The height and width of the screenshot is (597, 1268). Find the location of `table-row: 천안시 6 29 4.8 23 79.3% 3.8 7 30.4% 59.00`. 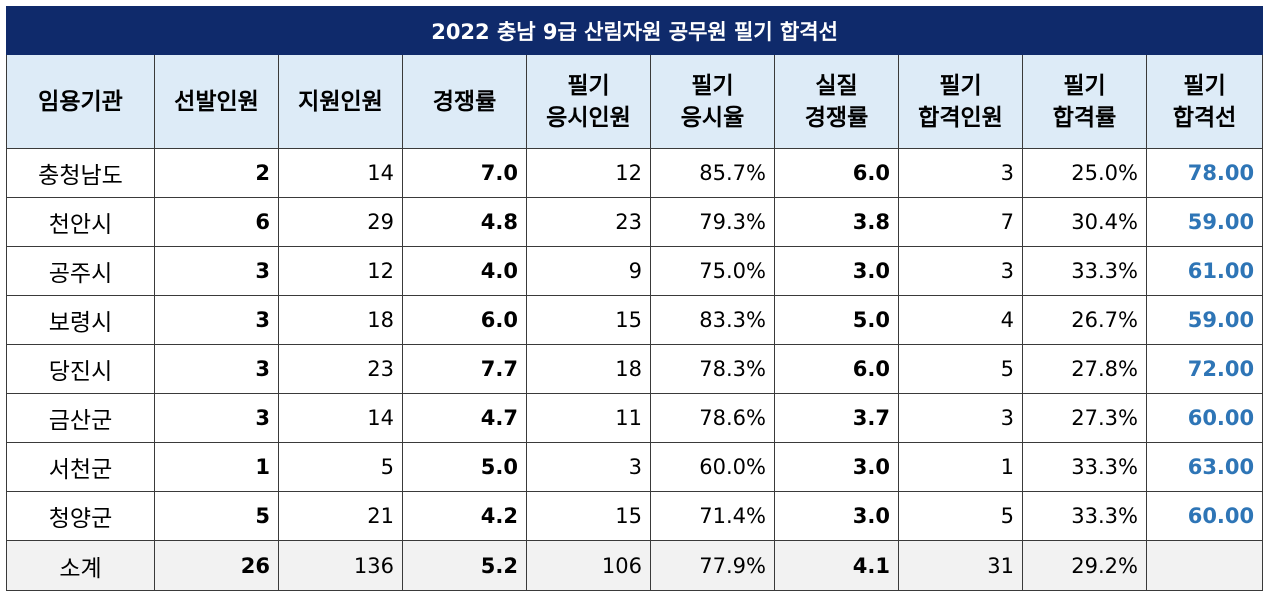

table-row: 천안시 6 29 4.8 23 79.3% 3.8 7 30.4% 59.00 is located at coordinates (635, 222).